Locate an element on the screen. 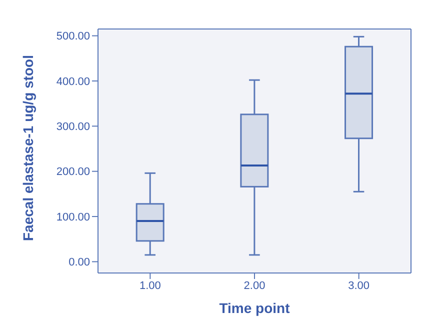 The image size is (440, 333). y-tick-label: 300.00 is located at coordinates (73, 127).